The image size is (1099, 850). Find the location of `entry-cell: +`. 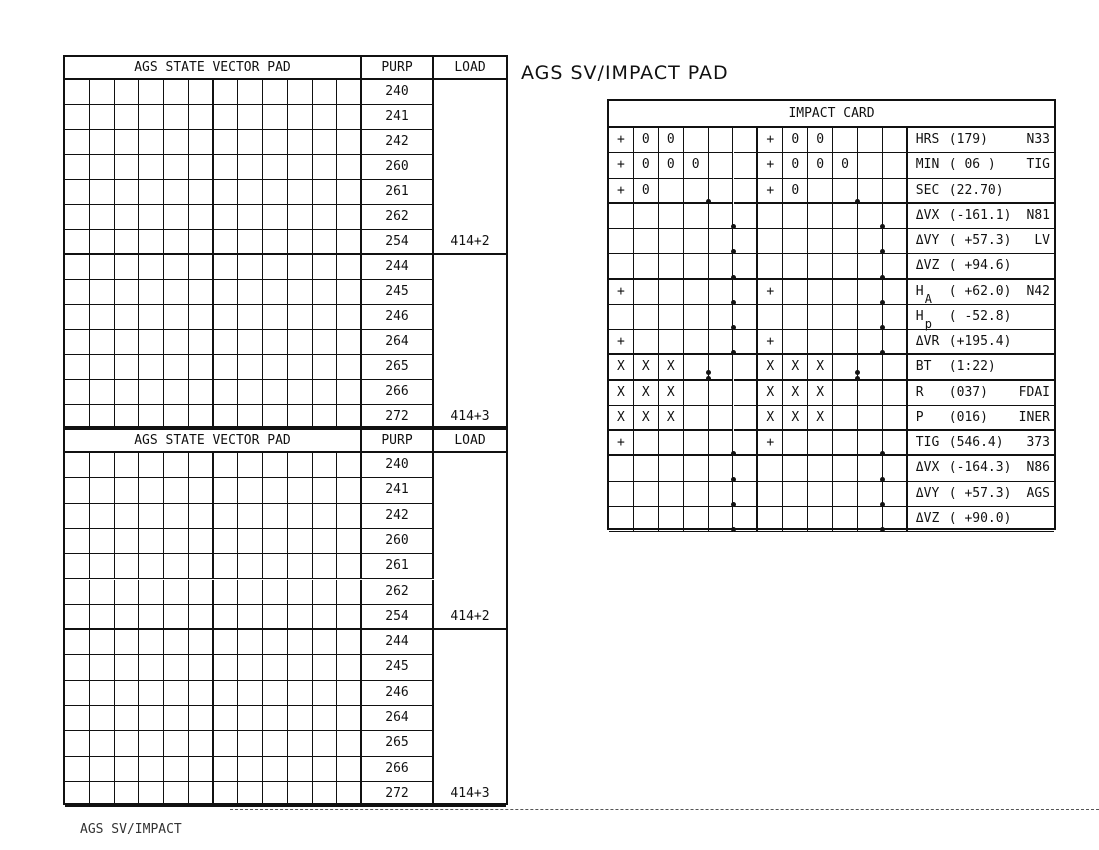

entry-cell: + is located at coordinates (771, 141).